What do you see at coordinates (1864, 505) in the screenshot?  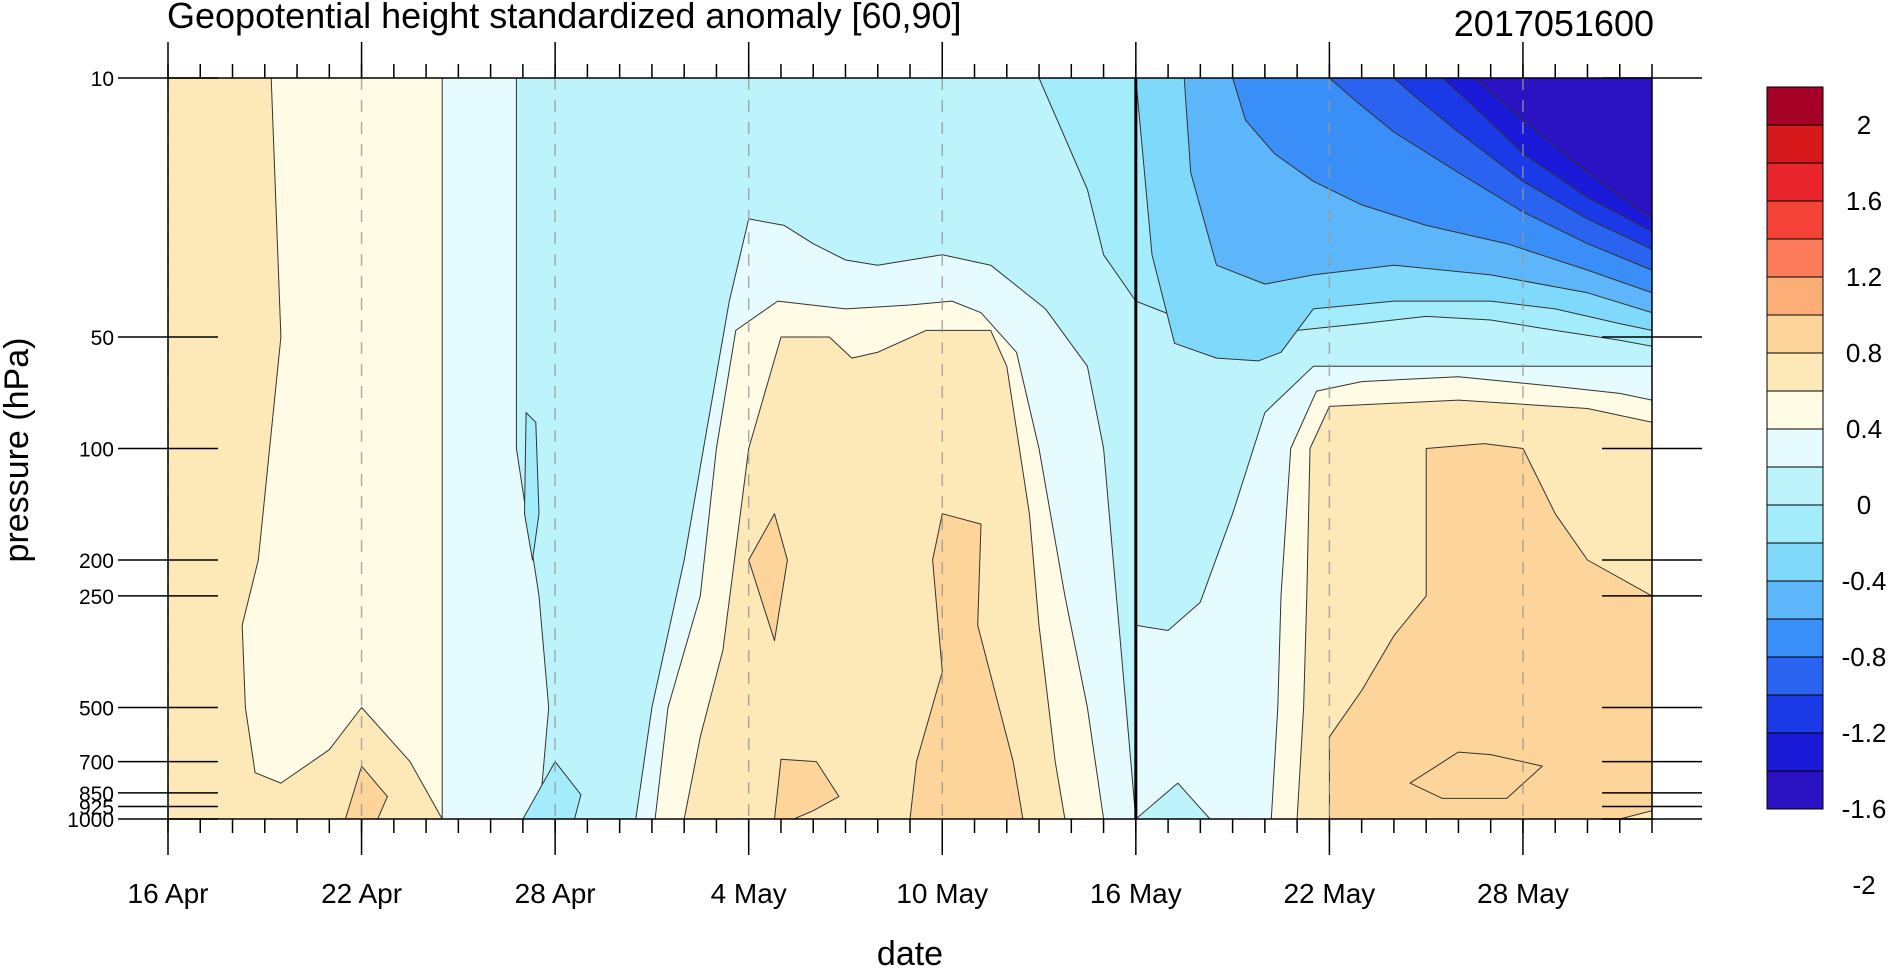 I see `colorbar-label: 0` at bounding box center [1864, 505].